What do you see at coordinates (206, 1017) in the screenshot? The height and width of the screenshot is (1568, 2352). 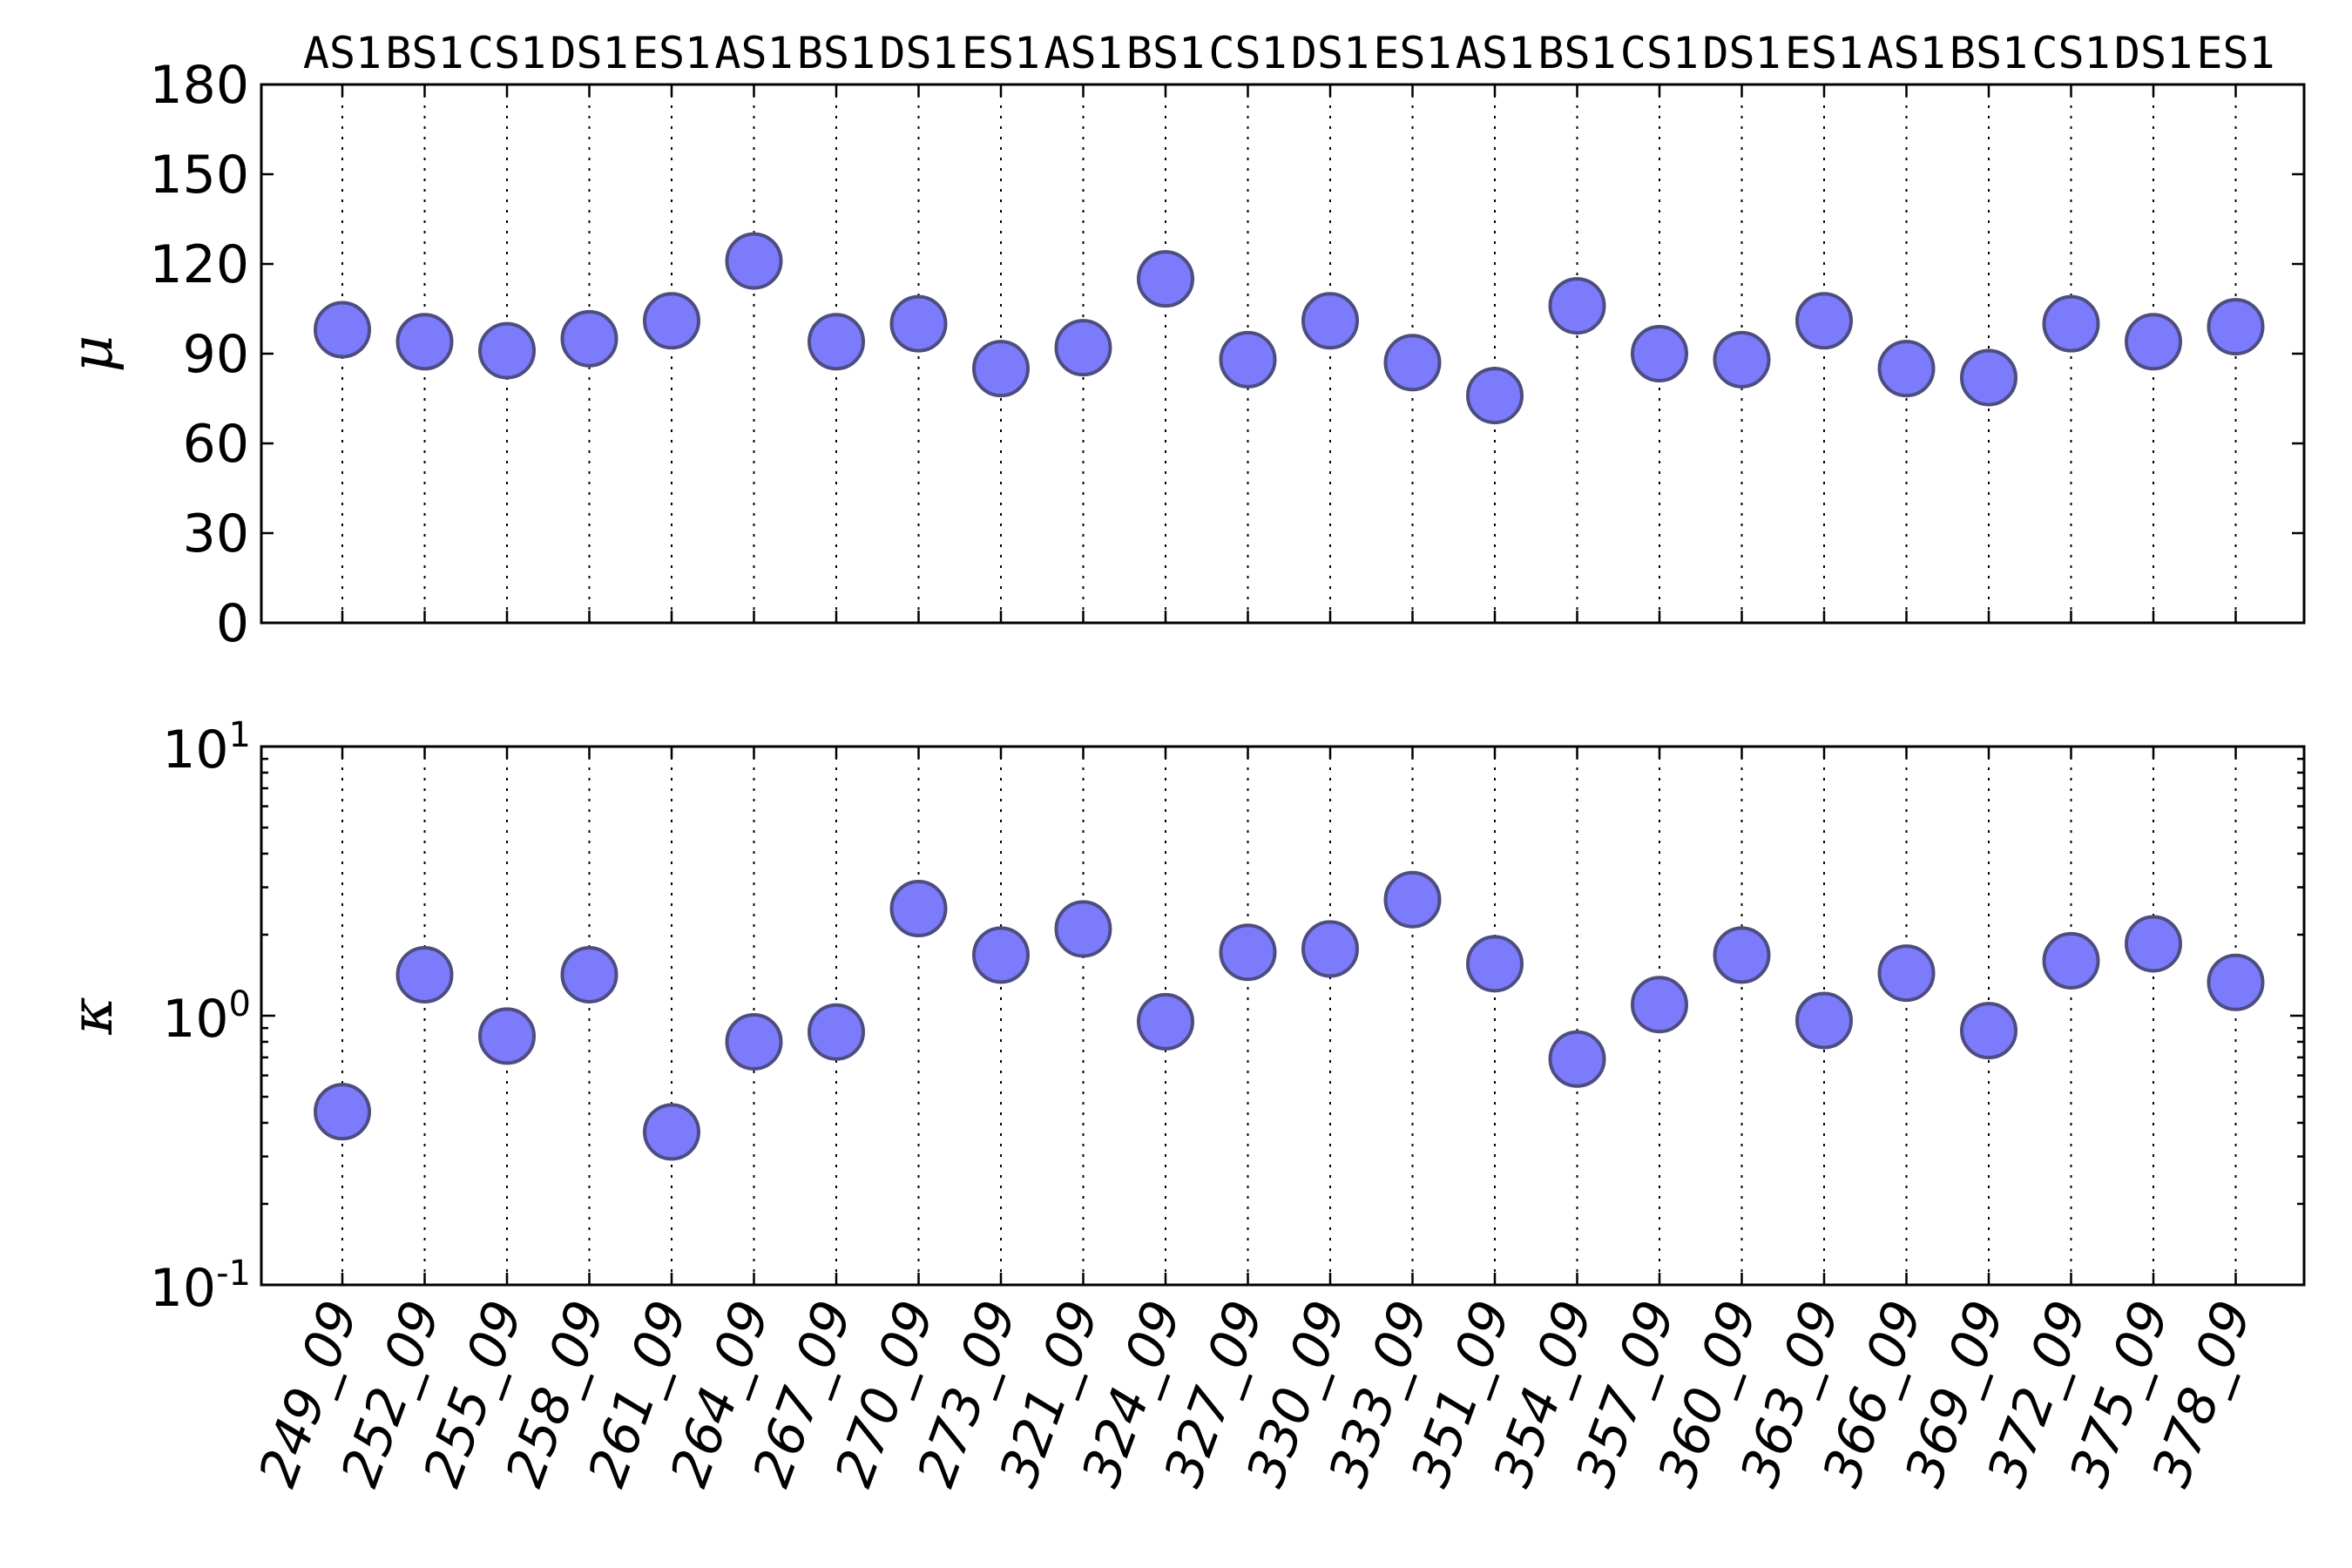 I see `kappa-y-tick-label: 10⁰` at bounding box center [206, 1017].